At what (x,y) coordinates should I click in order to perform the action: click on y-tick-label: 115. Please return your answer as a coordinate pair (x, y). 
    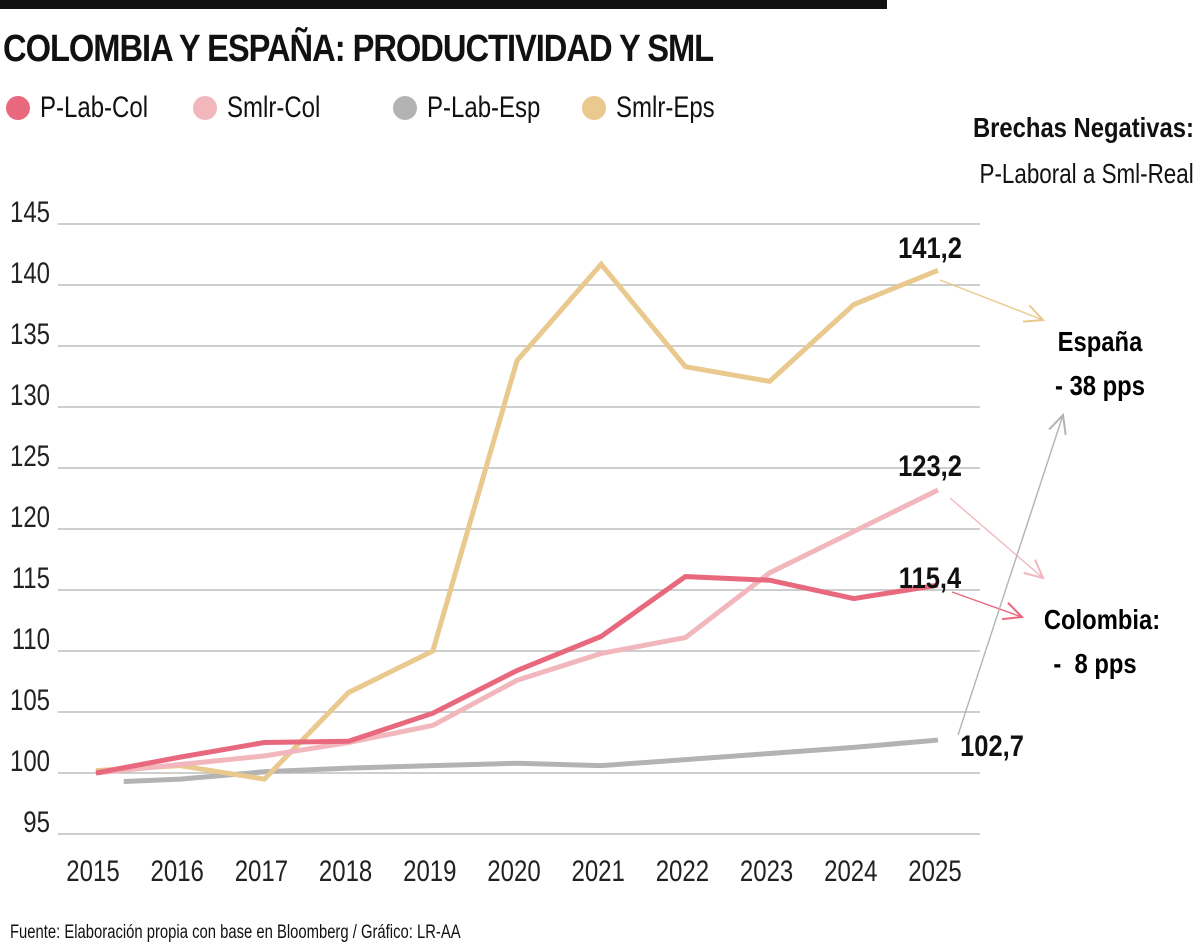
    Looking at the image, I should click on (31, 577).